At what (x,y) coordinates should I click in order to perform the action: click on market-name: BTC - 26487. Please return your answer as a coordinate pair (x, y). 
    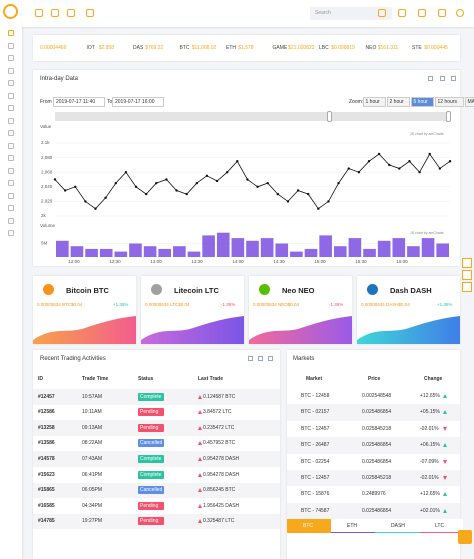
    Looking at the image, I should click on (315, 445).